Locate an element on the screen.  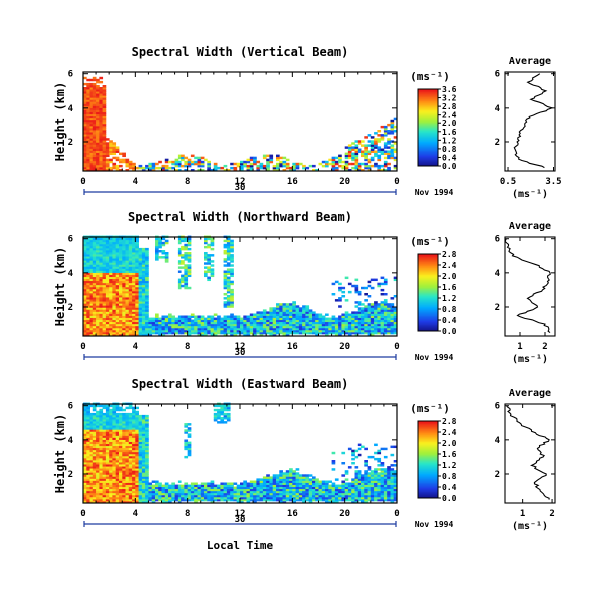
profile-frame is located at coordinates (530, 121).